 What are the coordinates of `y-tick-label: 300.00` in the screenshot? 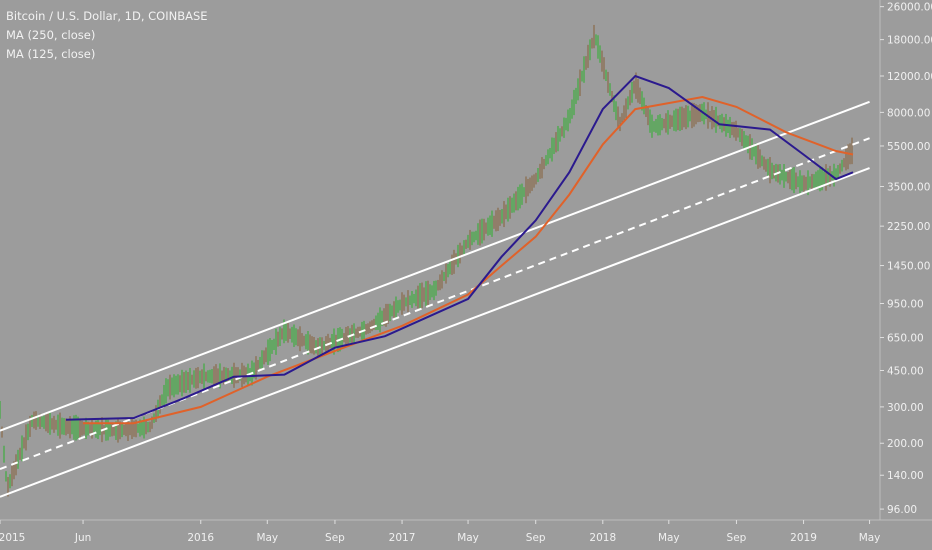 It's located at (905, 408).